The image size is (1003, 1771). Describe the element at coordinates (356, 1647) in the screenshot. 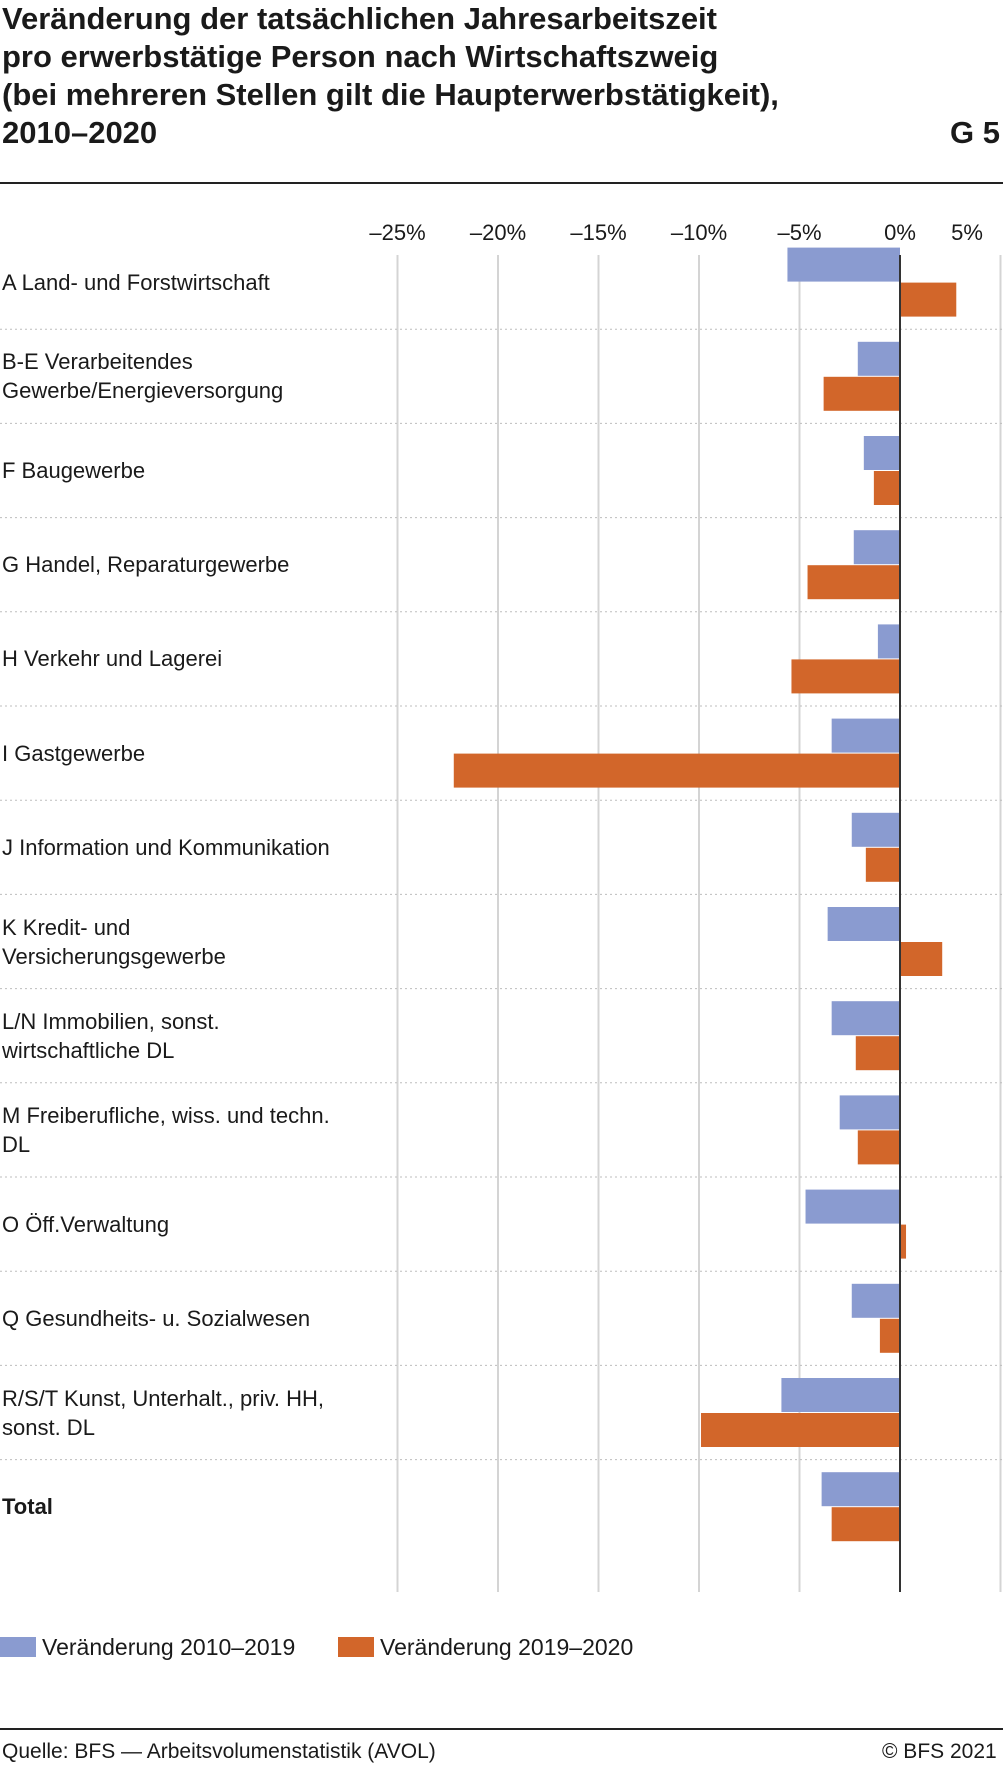

I see `legend-swatch-orange` at that location.